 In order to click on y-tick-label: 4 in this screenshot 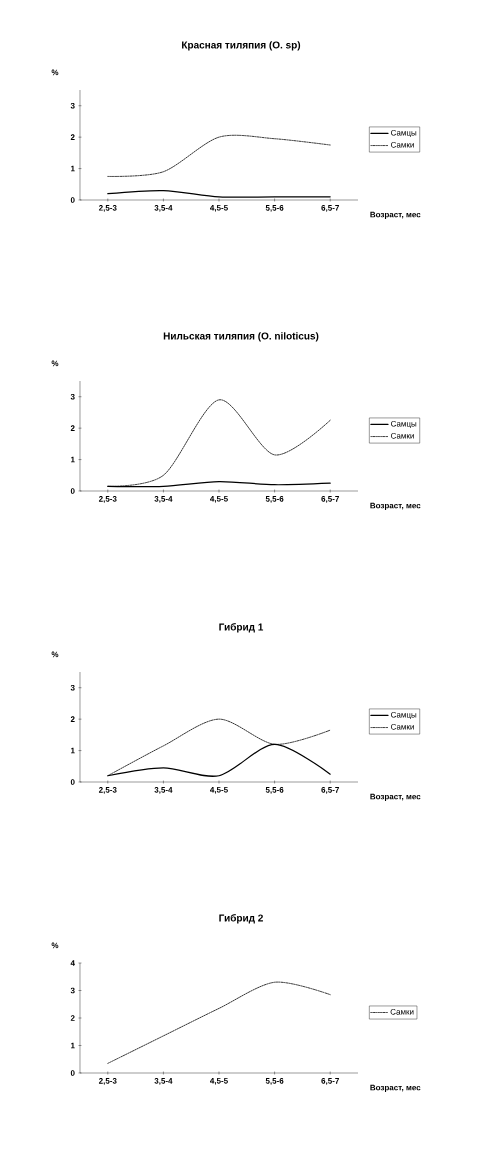, I will do `click(72, 963)`.